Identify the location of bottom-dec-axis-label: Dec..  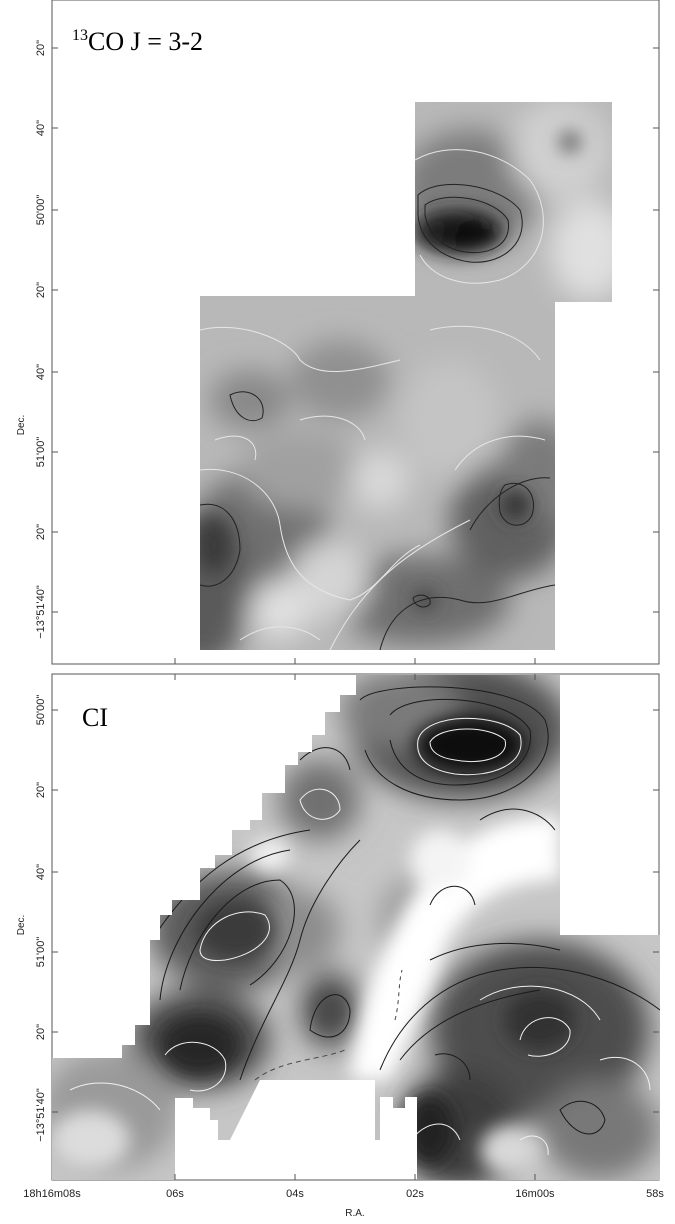
(21, 925).